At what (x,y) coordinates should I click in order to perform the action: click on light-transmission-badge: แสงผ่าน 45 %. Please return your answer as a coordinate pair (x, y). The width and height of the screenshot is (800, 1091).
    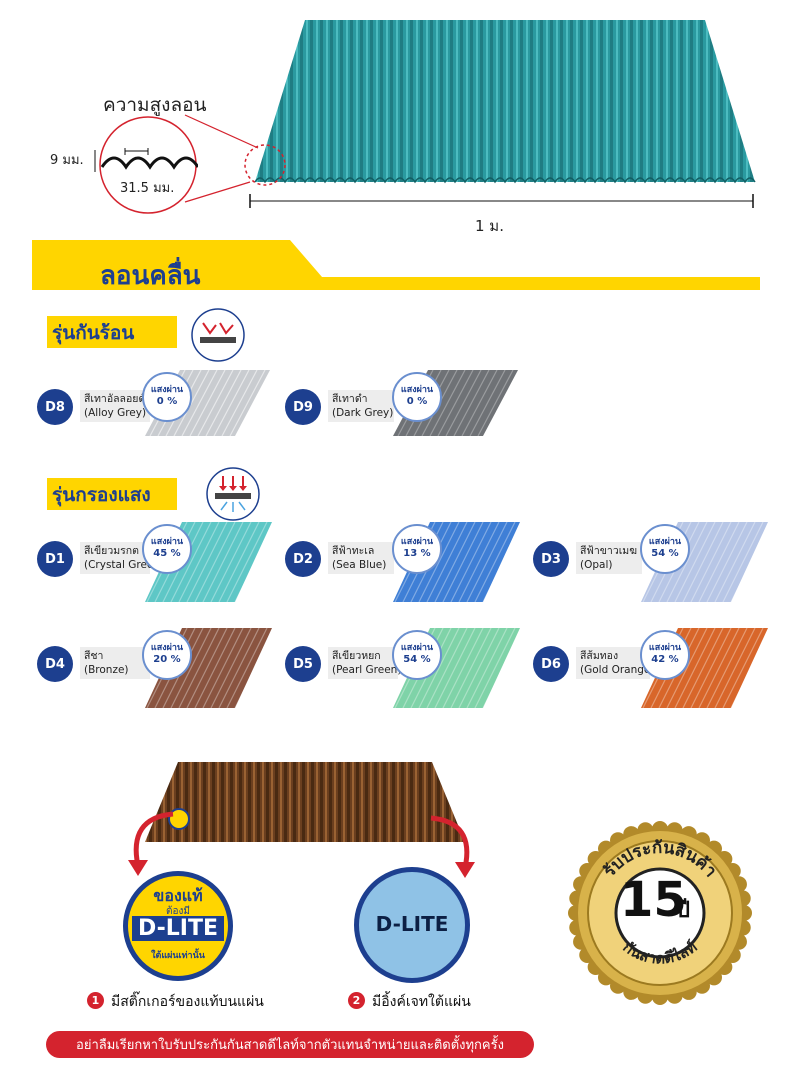
    Looking at the image, I should click on (167, 549).